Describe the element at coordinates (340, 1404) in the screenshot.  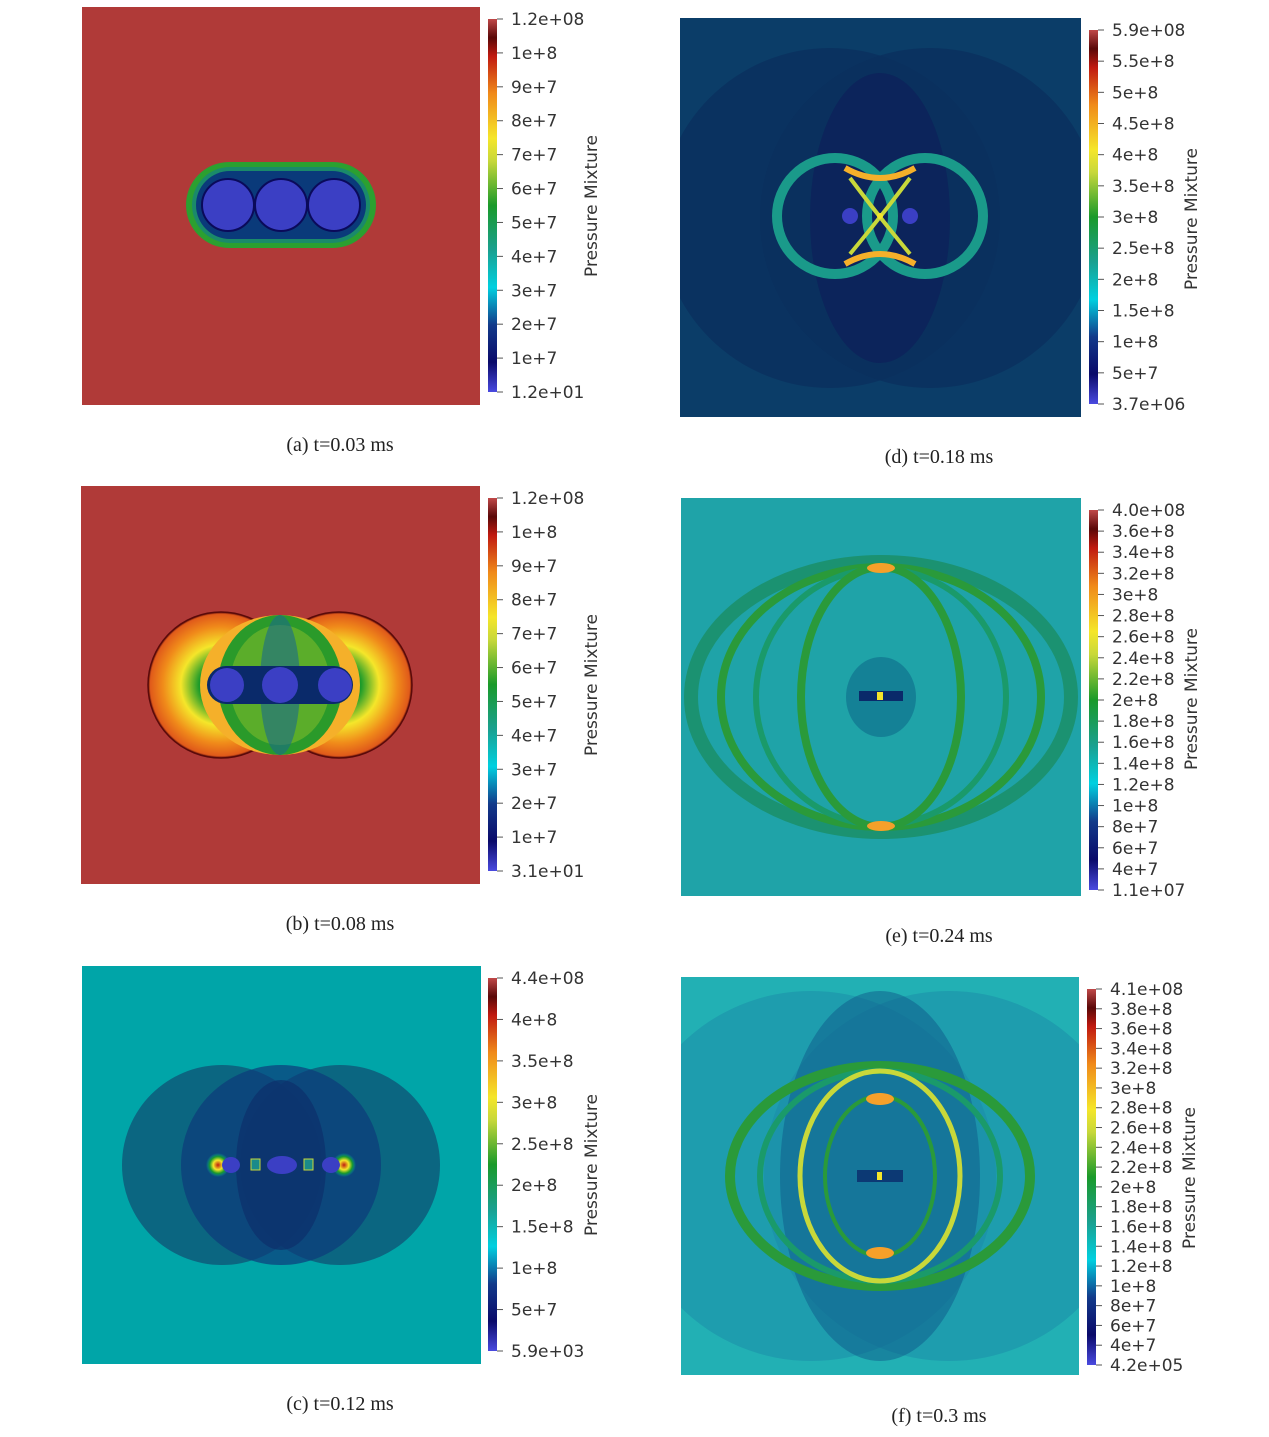
I see `caption-c: (c) t=0.12 ms` at that location.